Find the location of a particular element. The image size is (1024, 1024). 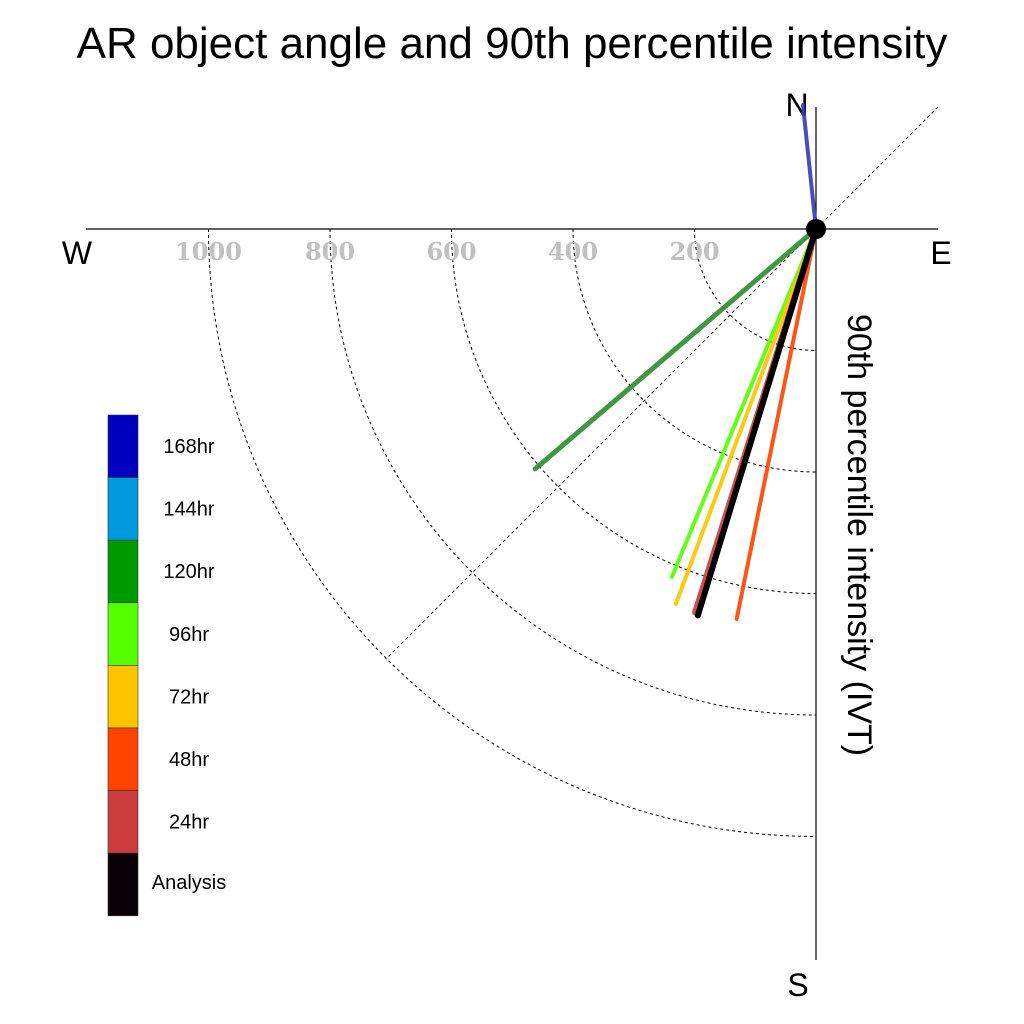

legend-label-144hr: 144hr is located at coordinates (188, 510).